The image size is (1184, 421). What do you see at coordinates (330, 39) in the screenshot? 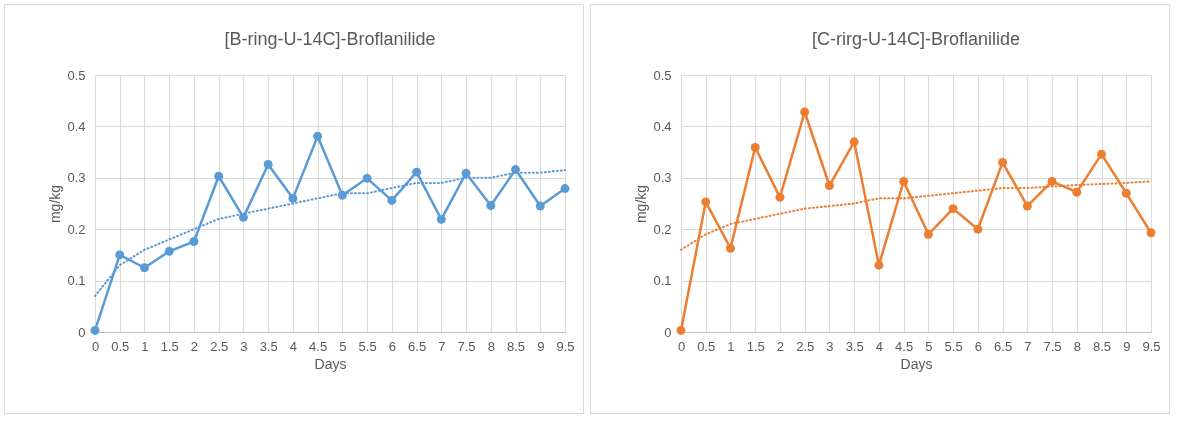
I see `chart-title: [B-ring-U-14C]-Broflanilide` at bounding box center [330, 39].